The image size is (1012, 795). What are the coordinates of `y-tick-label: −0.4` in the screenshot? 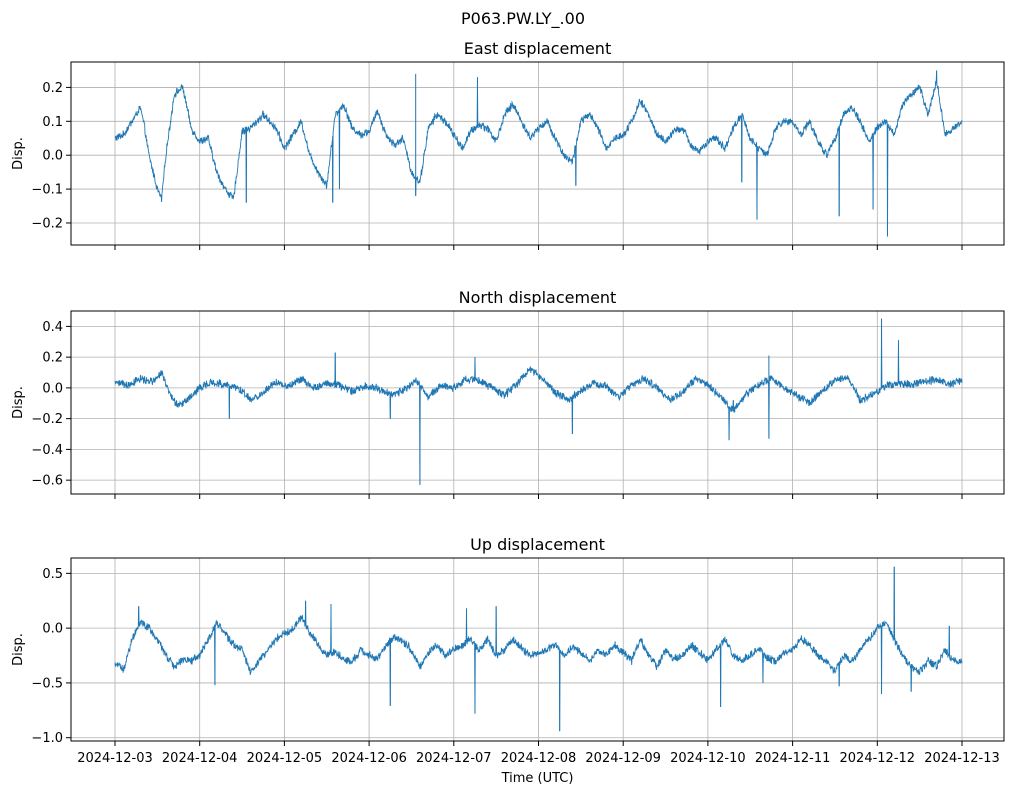 It's located at (47, 450).